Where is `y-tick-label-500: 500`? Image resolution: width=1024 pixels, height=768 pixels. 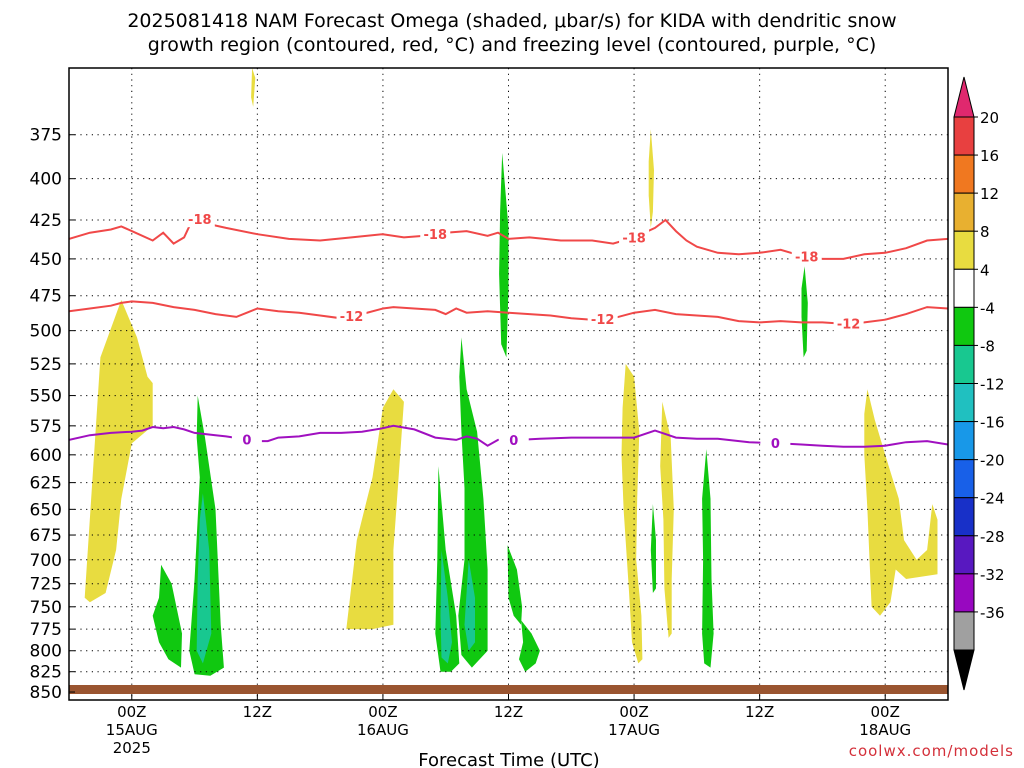
y-tick-label-500: 500 is located at coordinates (46, 332).